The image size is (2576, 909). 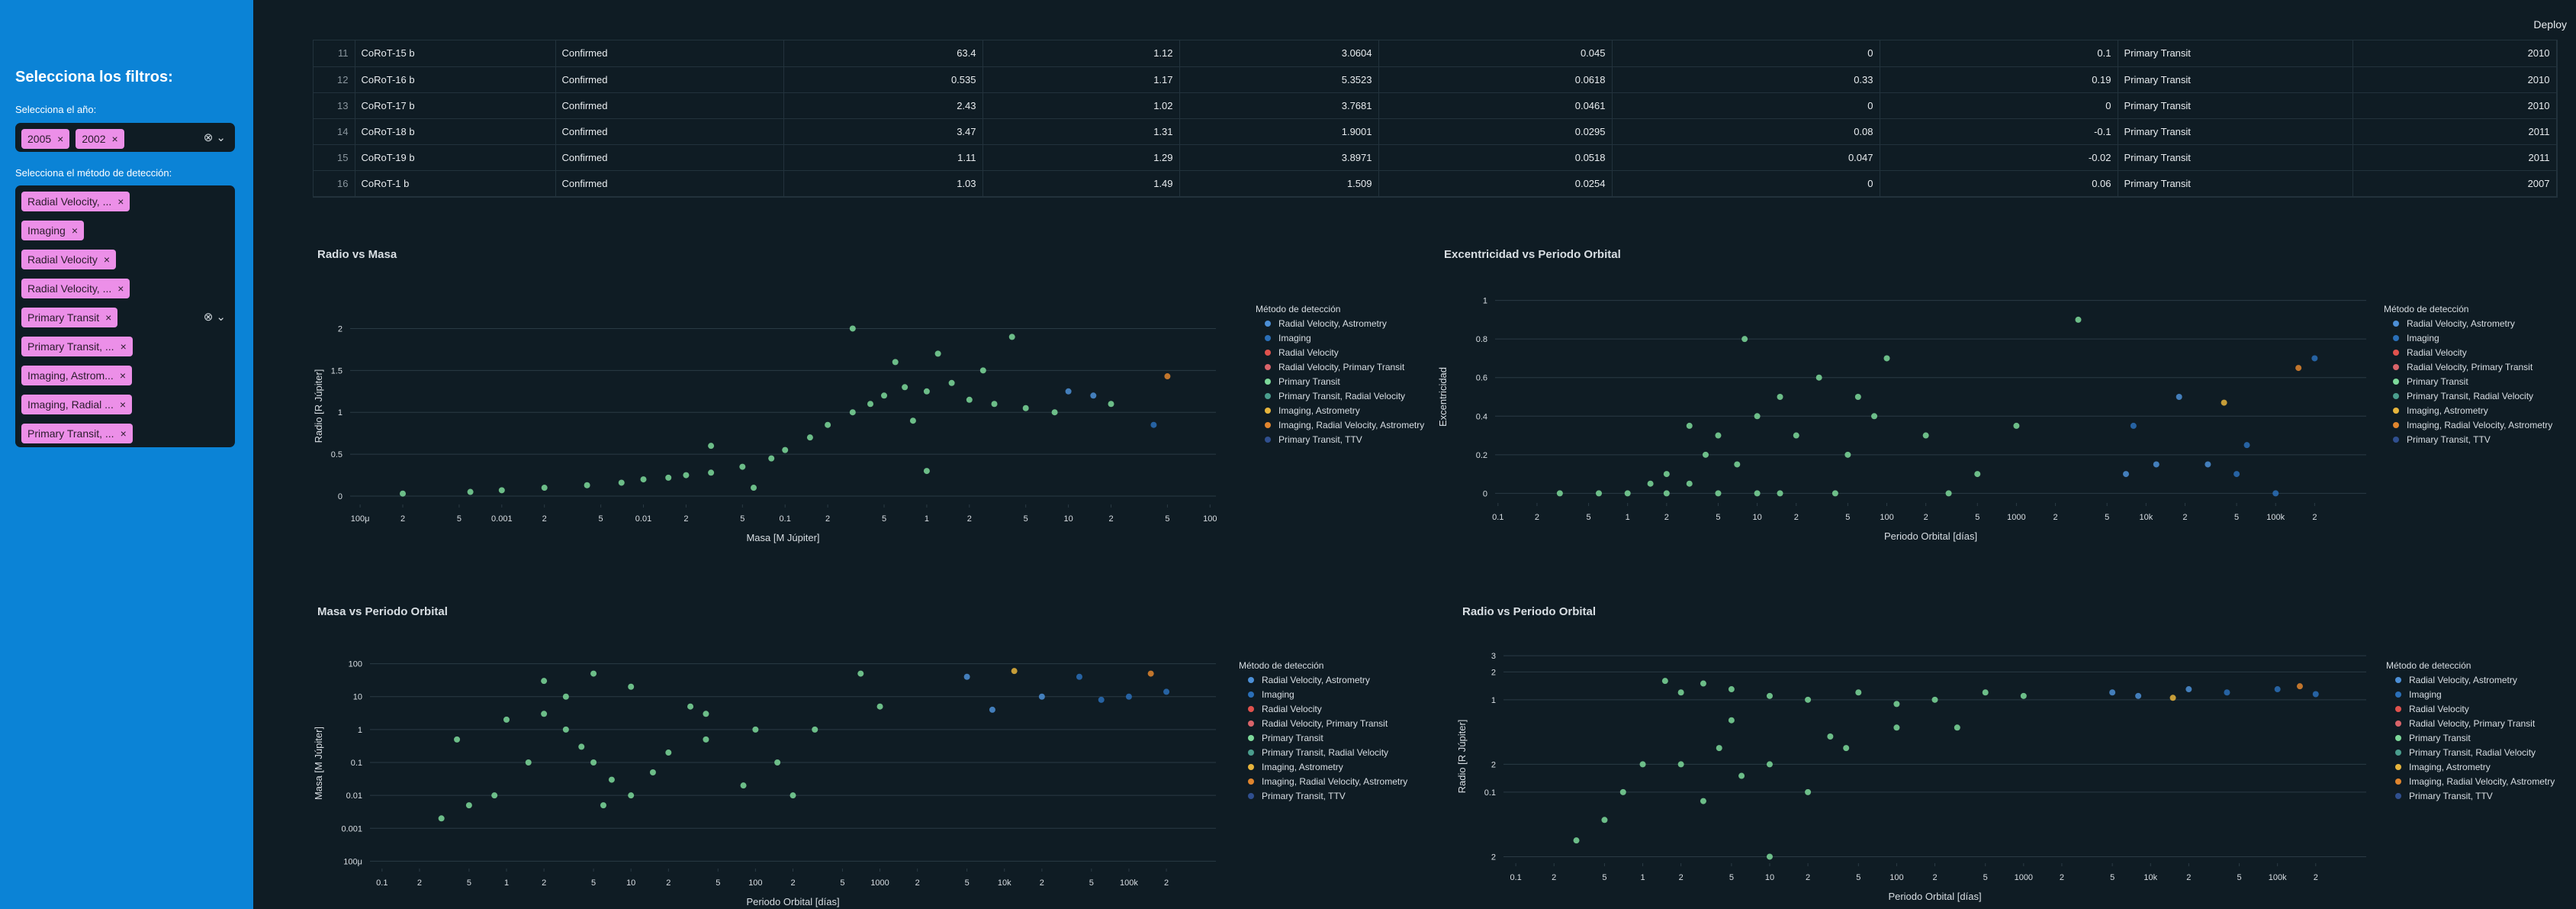 I want to click on filter-tag: Imaging, Astrom... ×, so click(x=77, y=375).